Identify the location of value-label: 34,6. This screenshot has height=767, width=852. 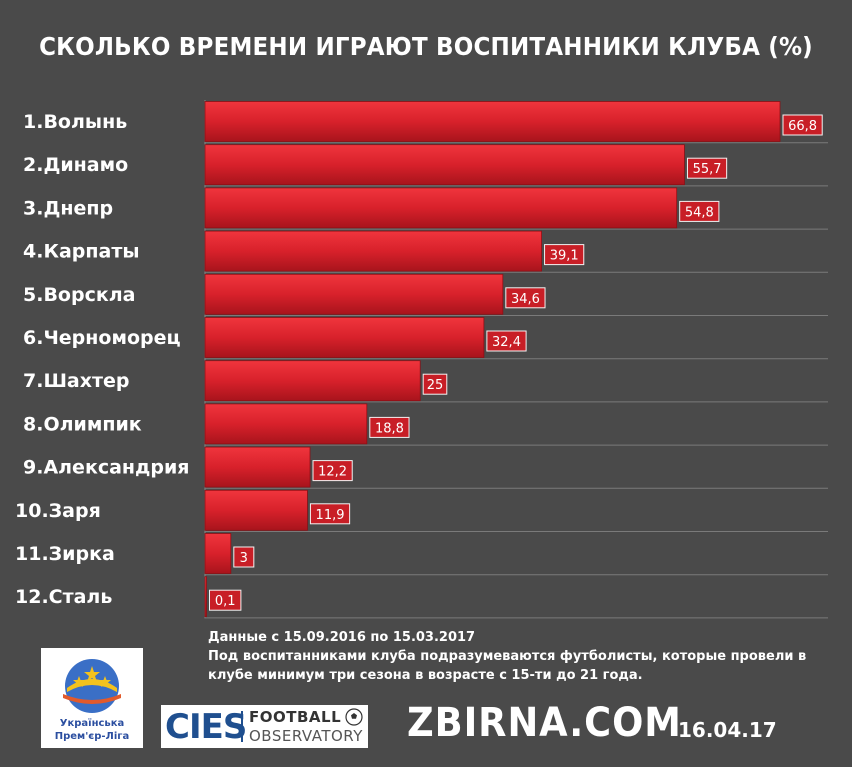
(525, 299).